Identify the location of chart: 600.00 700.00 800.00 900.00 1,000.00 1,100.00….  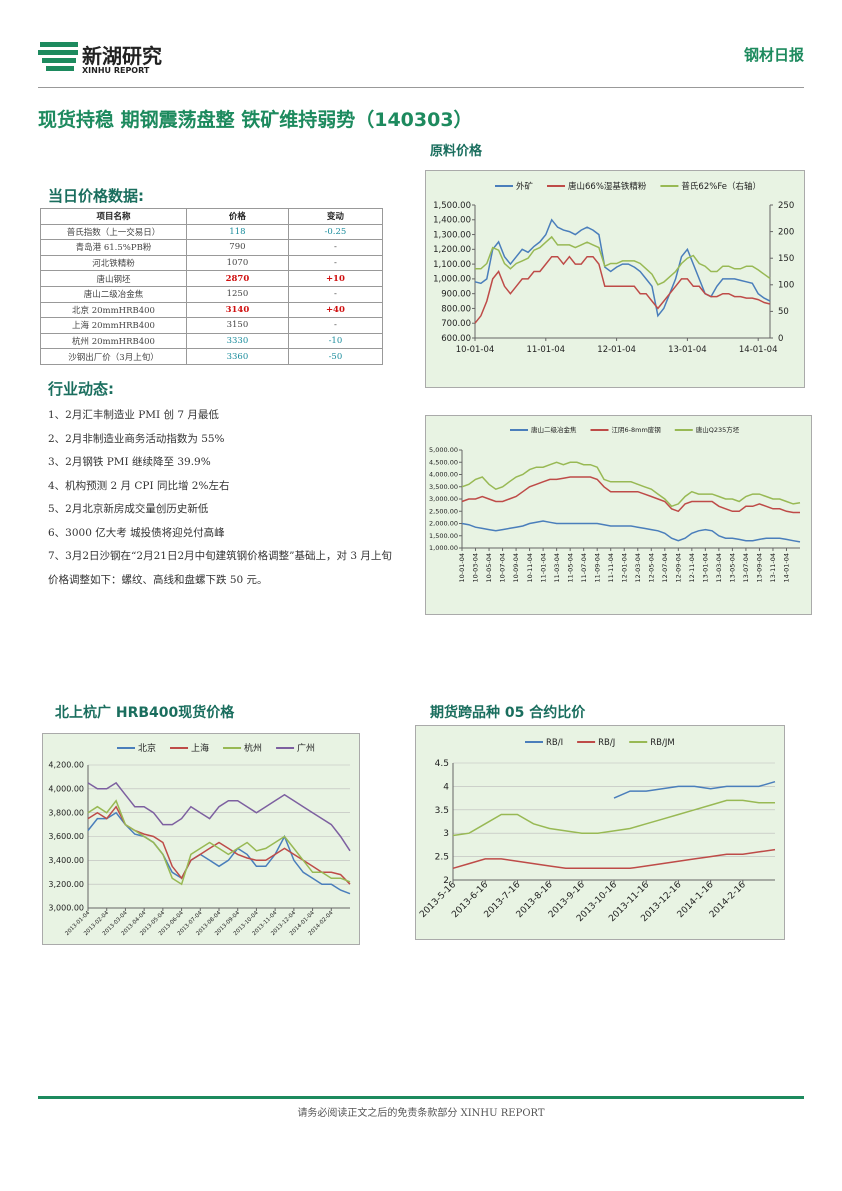
(615, 279).